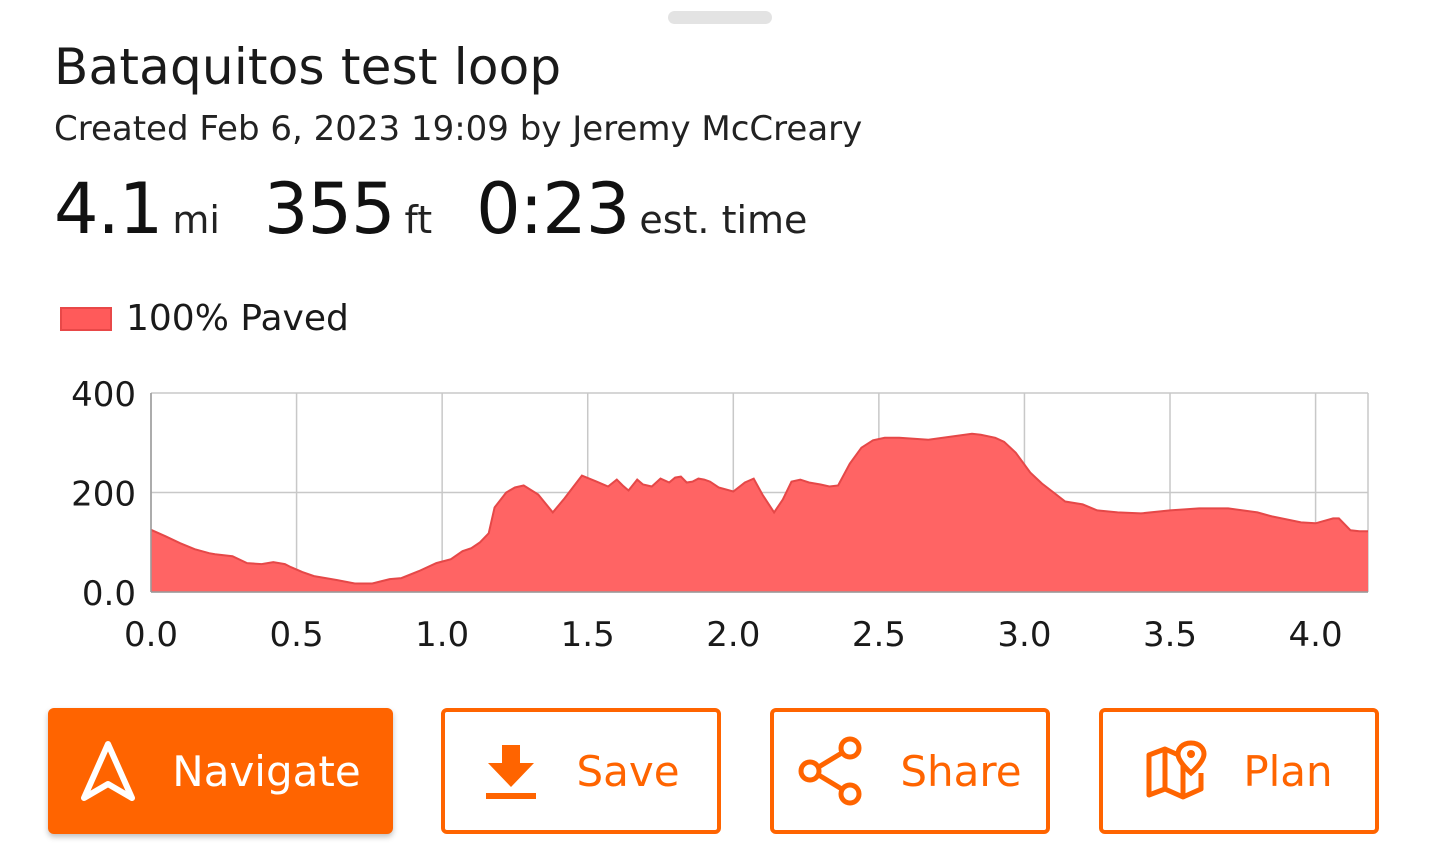  What do you see at coordinates (1239, 771) in the screenshot?
I see `plan-button: Plan` at bounding box center [1239, 771].